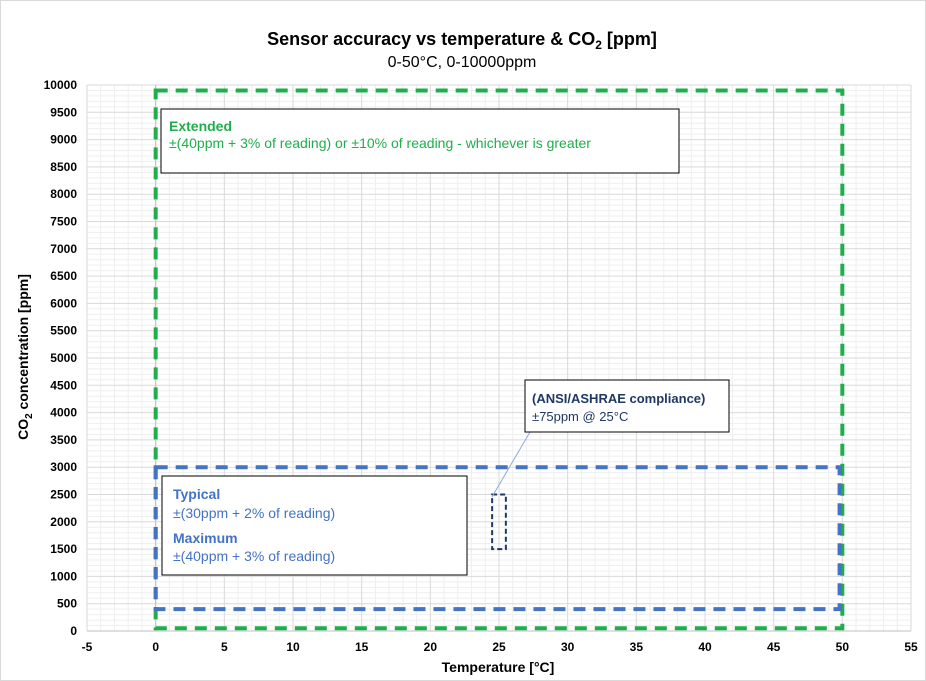  I want to click on y-tick-label: 8500, so click(63, 167).